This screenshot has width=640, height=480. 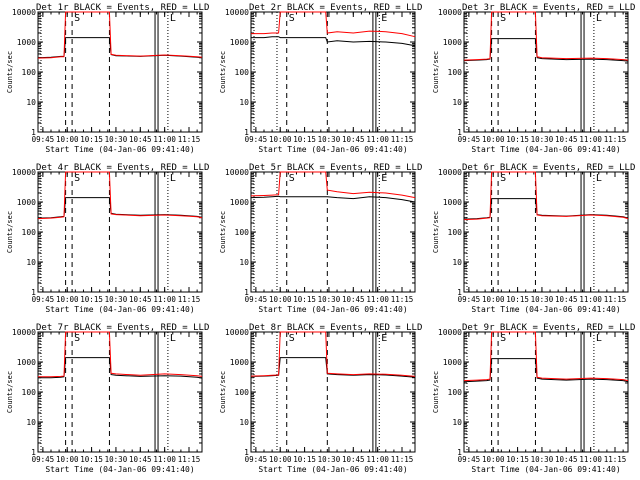 What do you see at coordinates (548, 328) in the screenshot?
I see `panel-title: Det 9r BLACK = Events, RED = LLD` at bounding box center [548, 328].